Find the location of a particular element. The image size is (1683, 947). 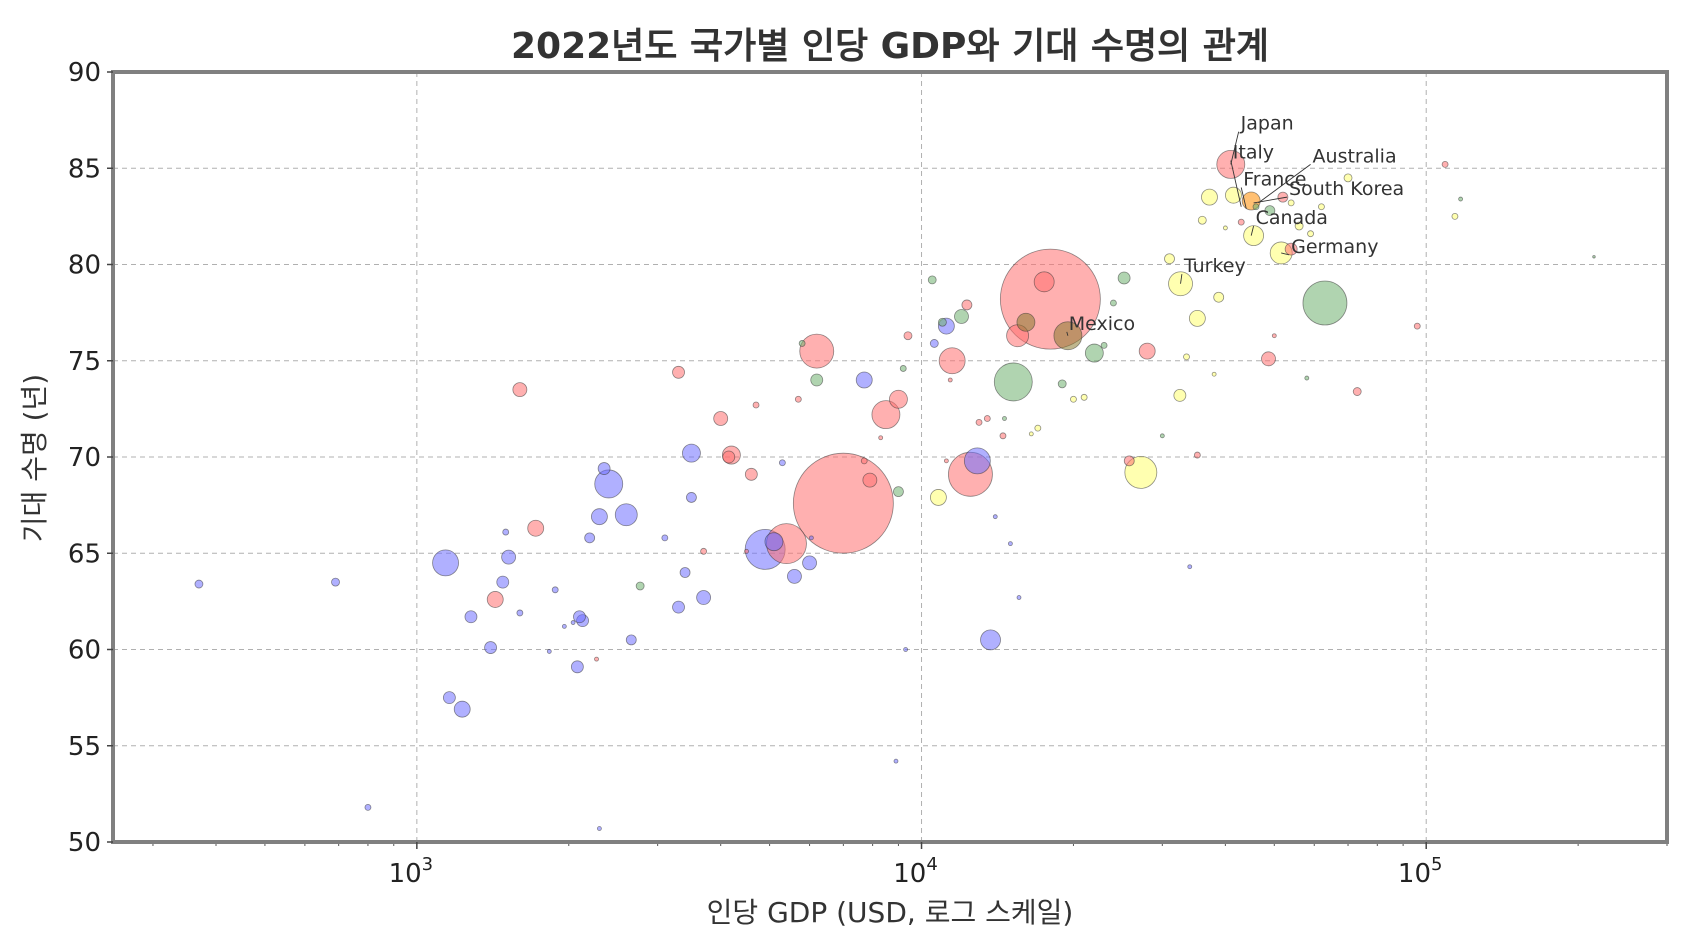

x-tick-label: 10⁵ is located at coordinates (1420, 871).